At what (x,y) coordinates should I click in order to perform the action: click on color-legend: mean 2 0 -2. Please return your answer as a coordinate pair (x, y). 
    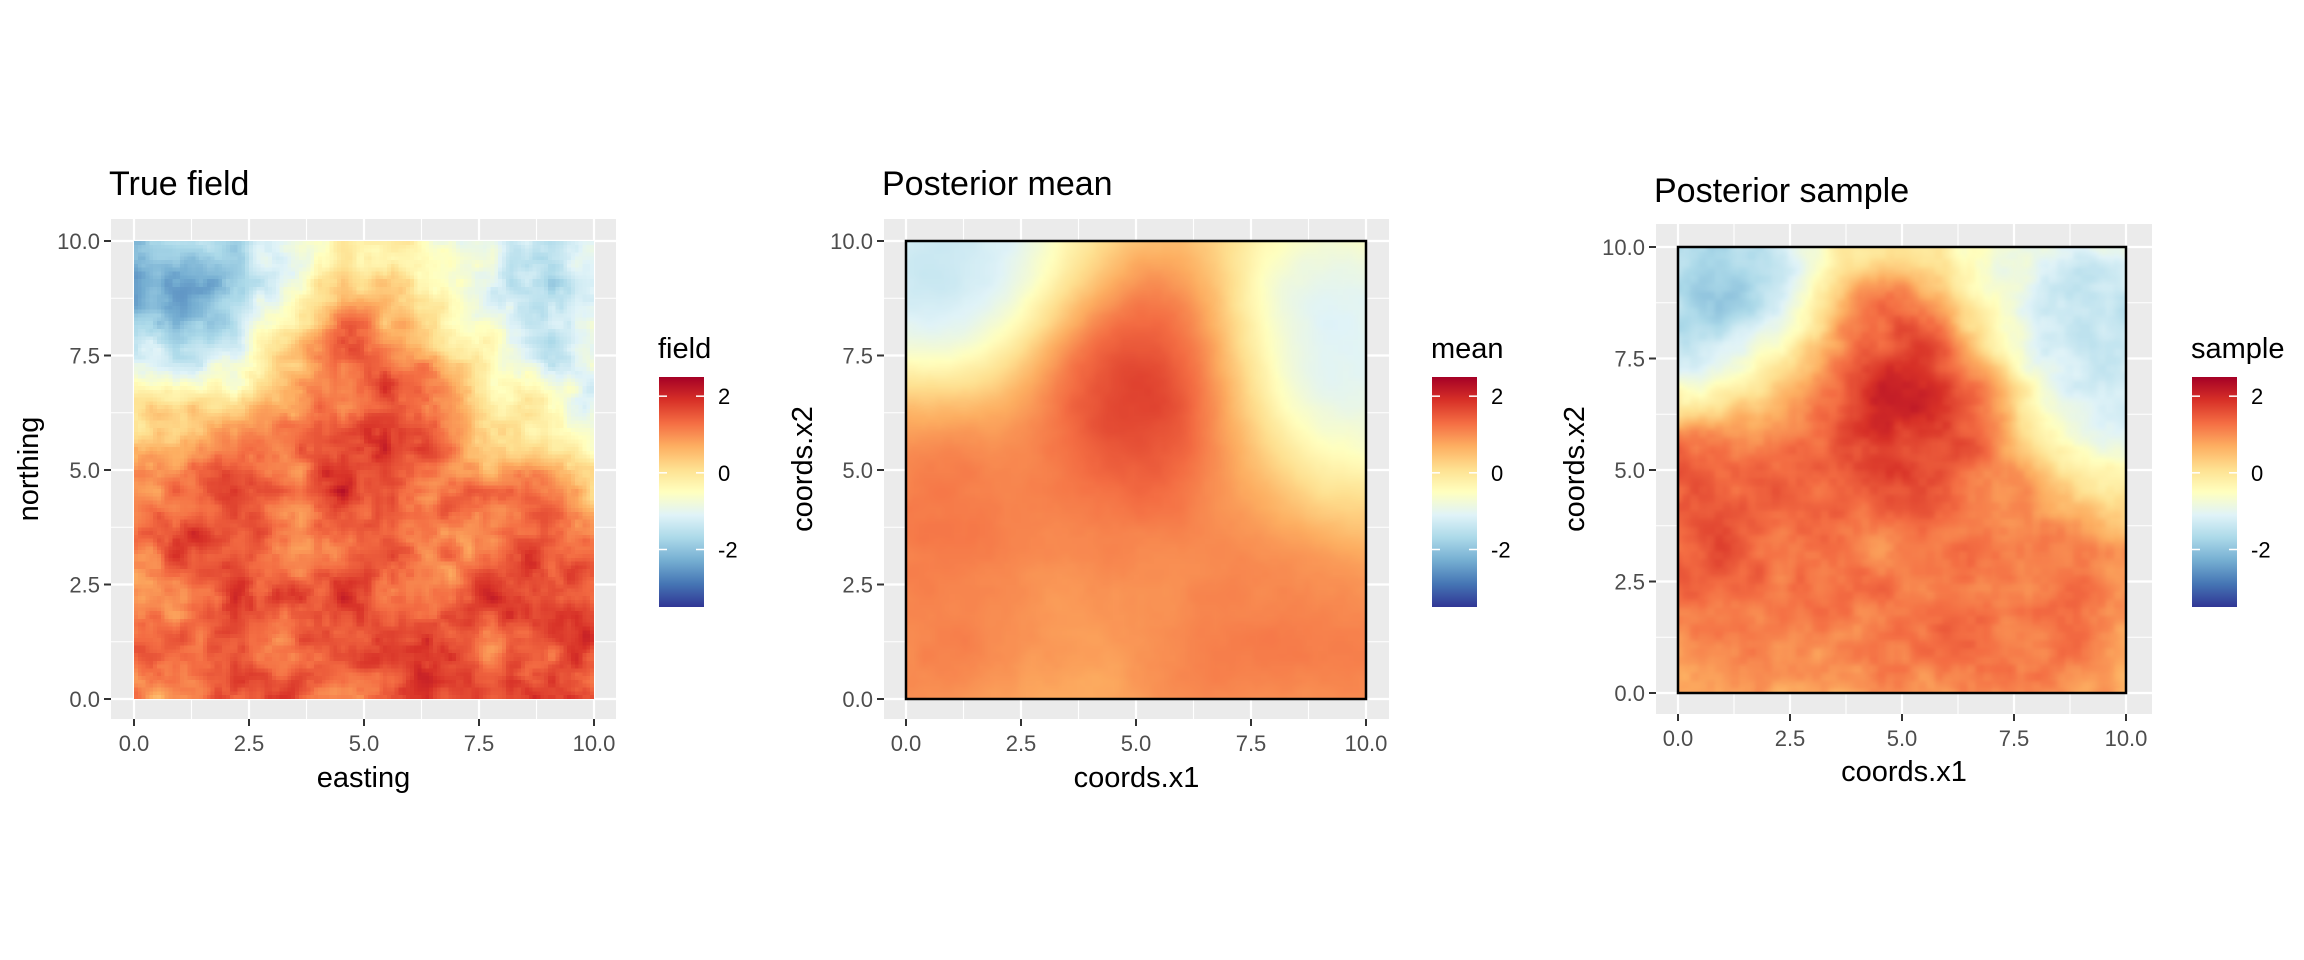
    Looking at the image, I should click on (1471, 470).